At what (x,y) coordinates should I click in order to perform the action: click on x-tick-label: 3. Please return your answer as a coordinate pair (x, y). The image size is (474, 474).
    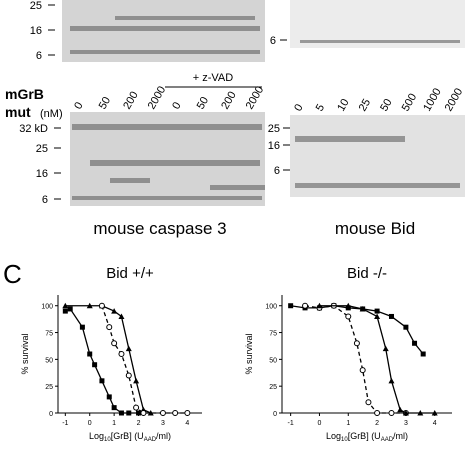
    Looking at the image, I should click on (406, 423).